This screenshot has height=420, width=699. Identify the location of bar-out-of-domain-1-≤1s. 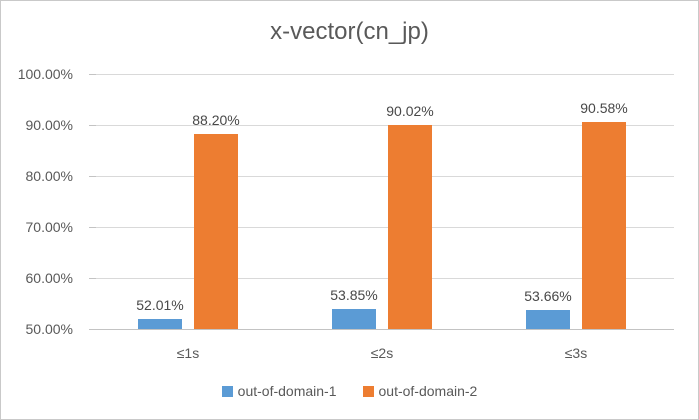
(160, 324).